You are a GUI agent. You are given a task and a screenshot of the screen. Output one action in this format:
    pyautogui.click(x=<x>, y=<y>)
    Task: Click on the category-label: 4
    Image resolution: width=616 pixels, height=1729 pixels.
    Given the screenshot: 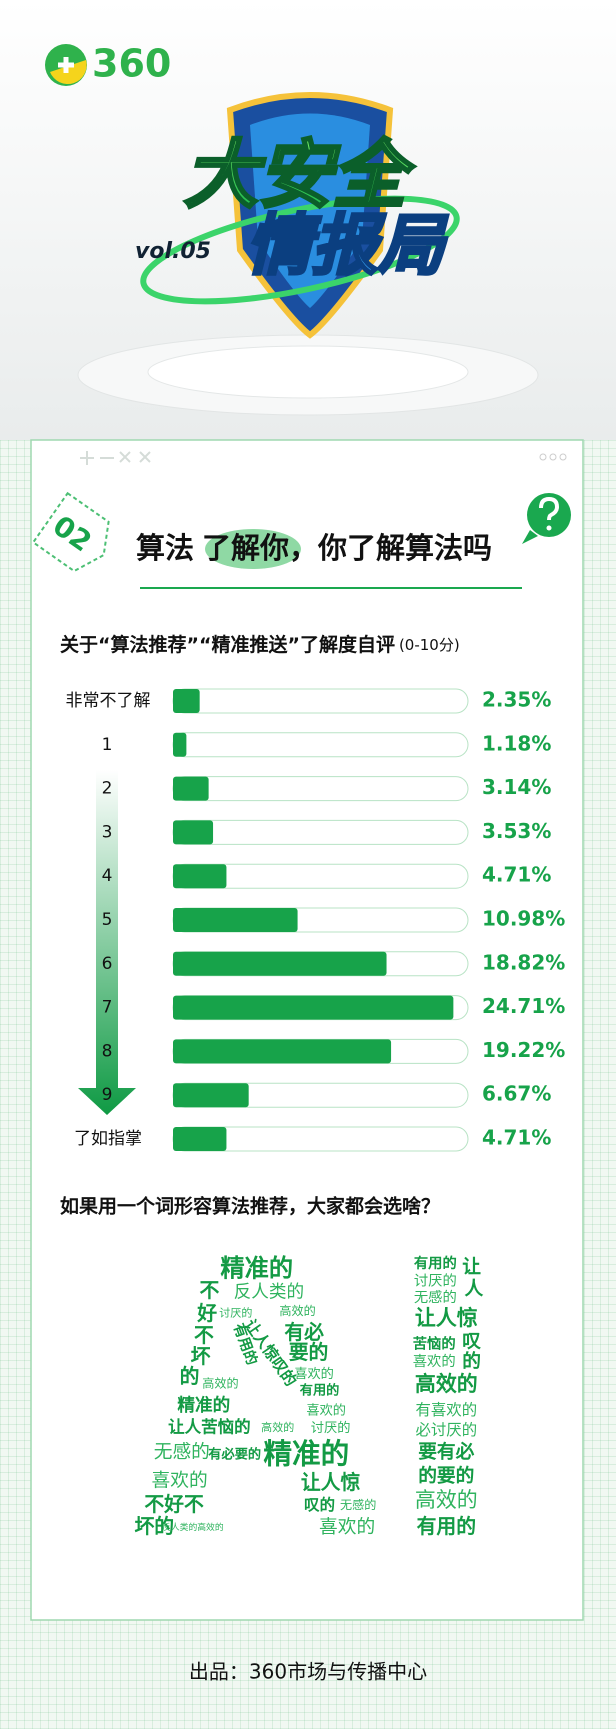 What is the action you would take?
    pyautogui.click(x=107, y=876)
    